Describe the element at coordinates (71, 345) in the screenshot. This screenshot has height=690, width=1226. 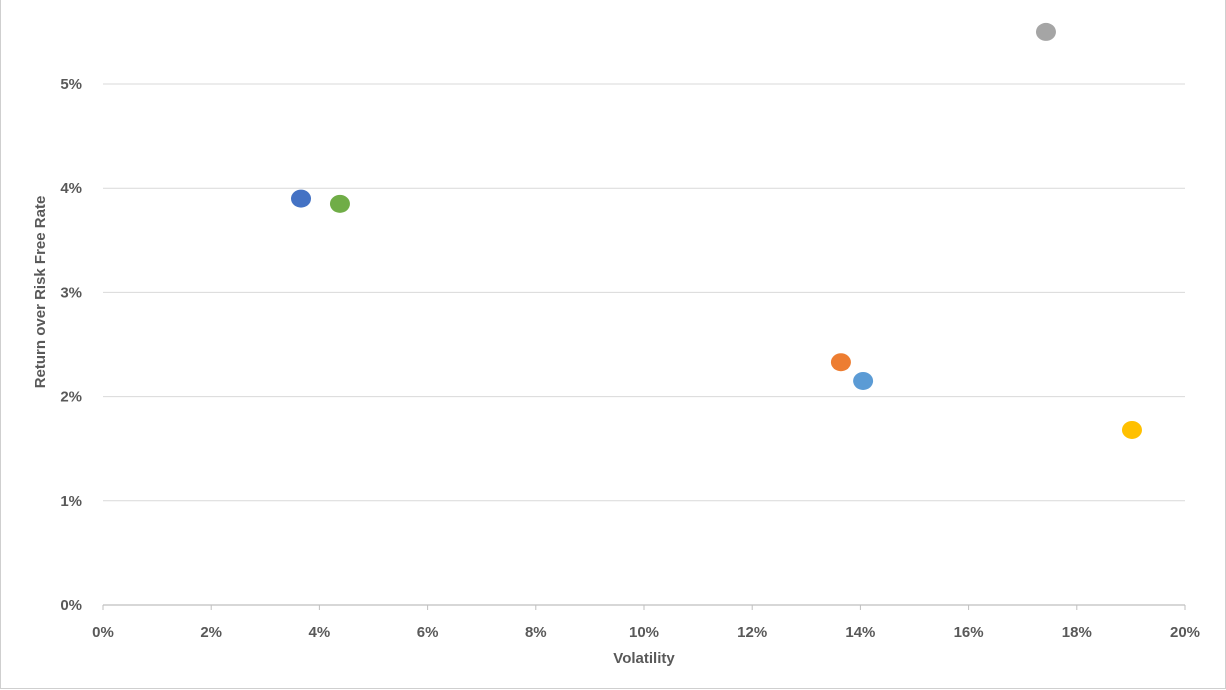
I see `y-axis-ticks: 0% 1% 2% 3% 4% 5%` at that location.